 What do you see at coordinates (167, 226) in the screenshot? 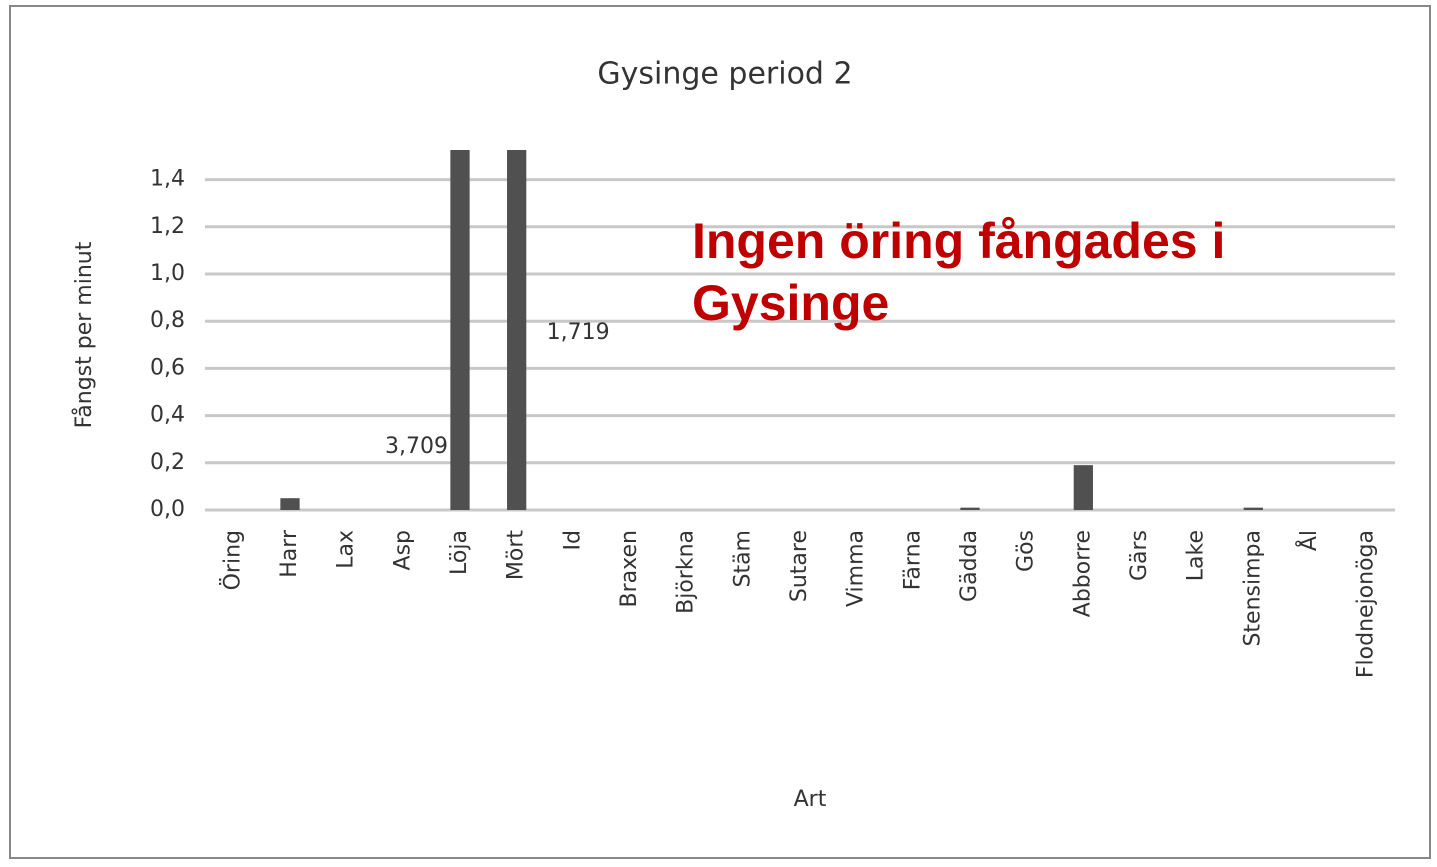
I see `y-tick-label: 1,2` at bounding box center [167, 226].